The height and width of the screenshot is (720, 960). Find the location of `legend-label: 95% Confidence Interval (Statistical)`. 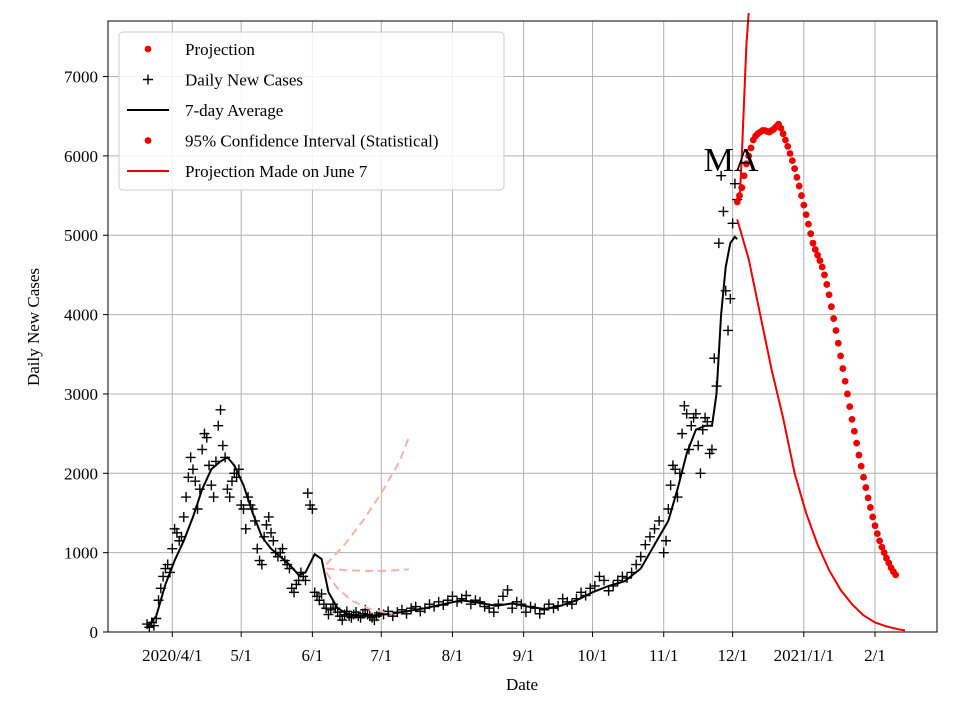

legend-label: 95% Confidence Interval (Statistical) is located at coordinates (312, 141).